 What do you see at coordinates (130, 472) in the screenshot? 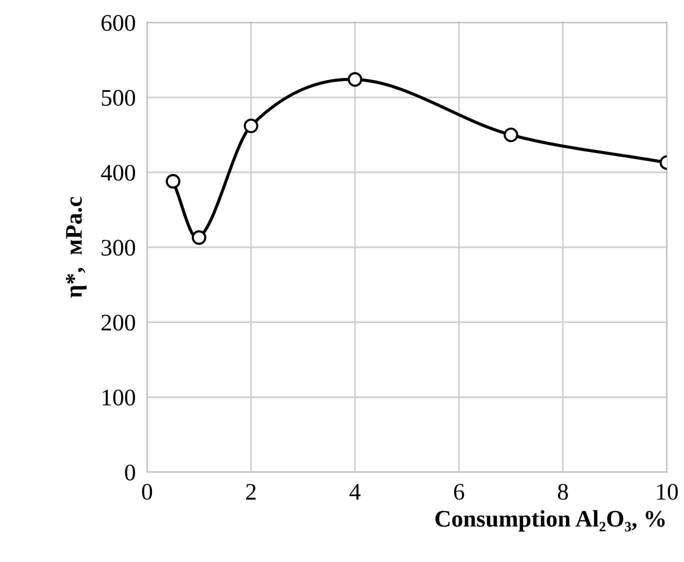
I see `y-tick-label: 0` at bounding box center [130, 472].